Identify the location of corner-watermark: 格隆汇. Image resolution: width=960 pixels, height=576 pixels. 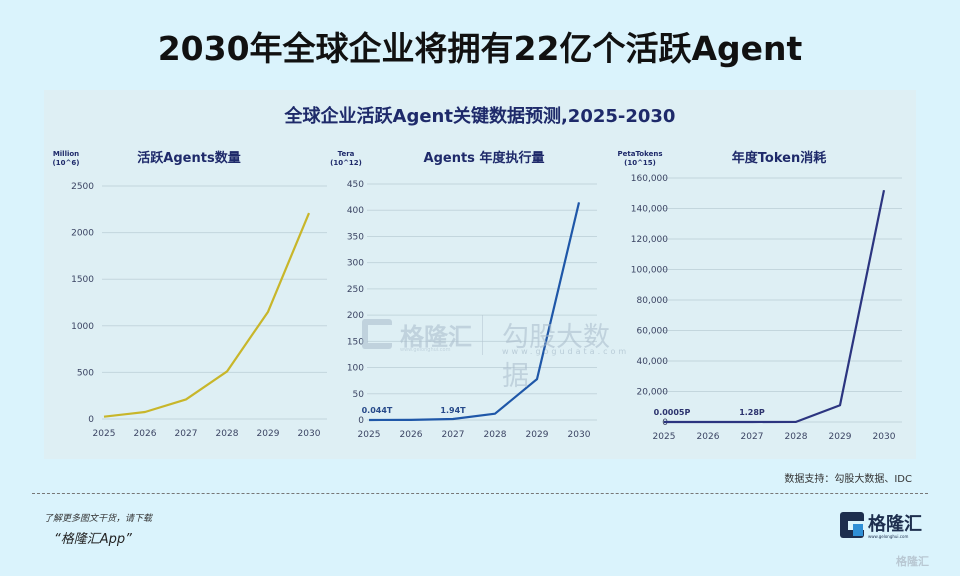
(912, 561).